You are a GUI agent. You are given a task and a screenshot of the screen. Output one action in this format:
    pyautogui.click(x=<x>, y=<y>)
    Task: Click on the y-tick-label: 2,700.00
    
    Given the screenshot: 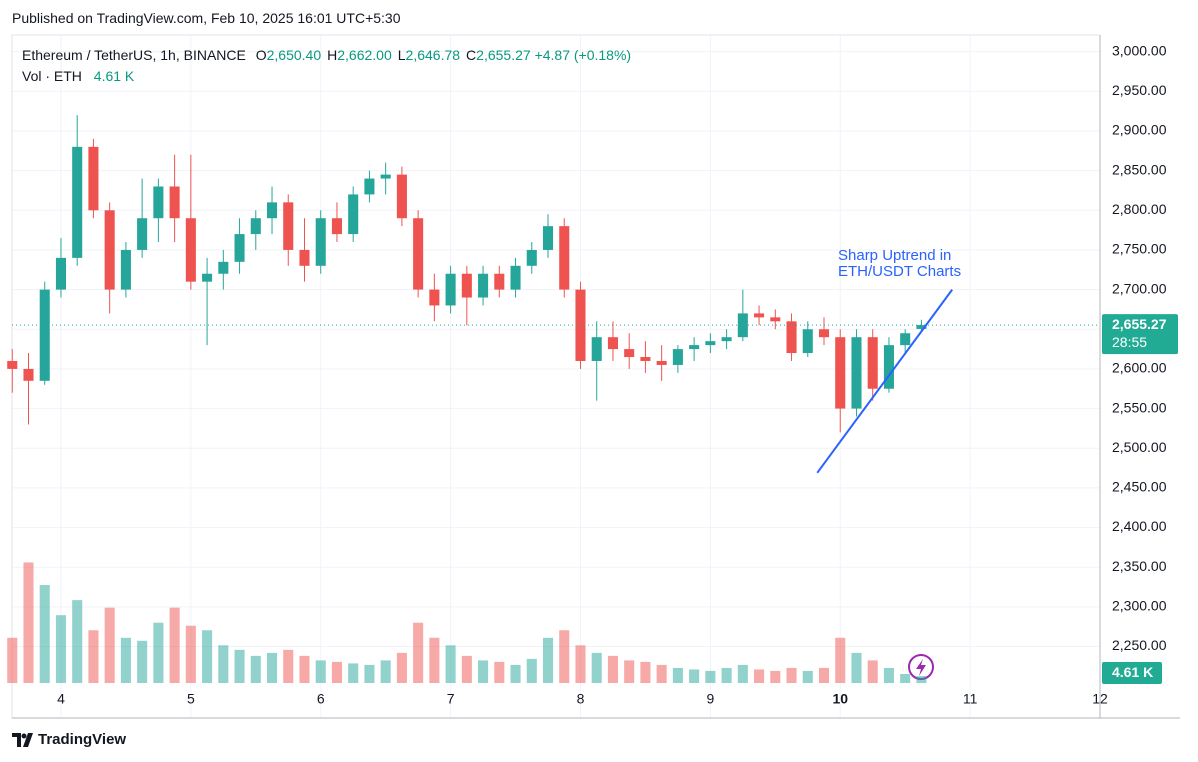 What is the action you would take?
    pyautogui.click(x=1139, y=288)
    